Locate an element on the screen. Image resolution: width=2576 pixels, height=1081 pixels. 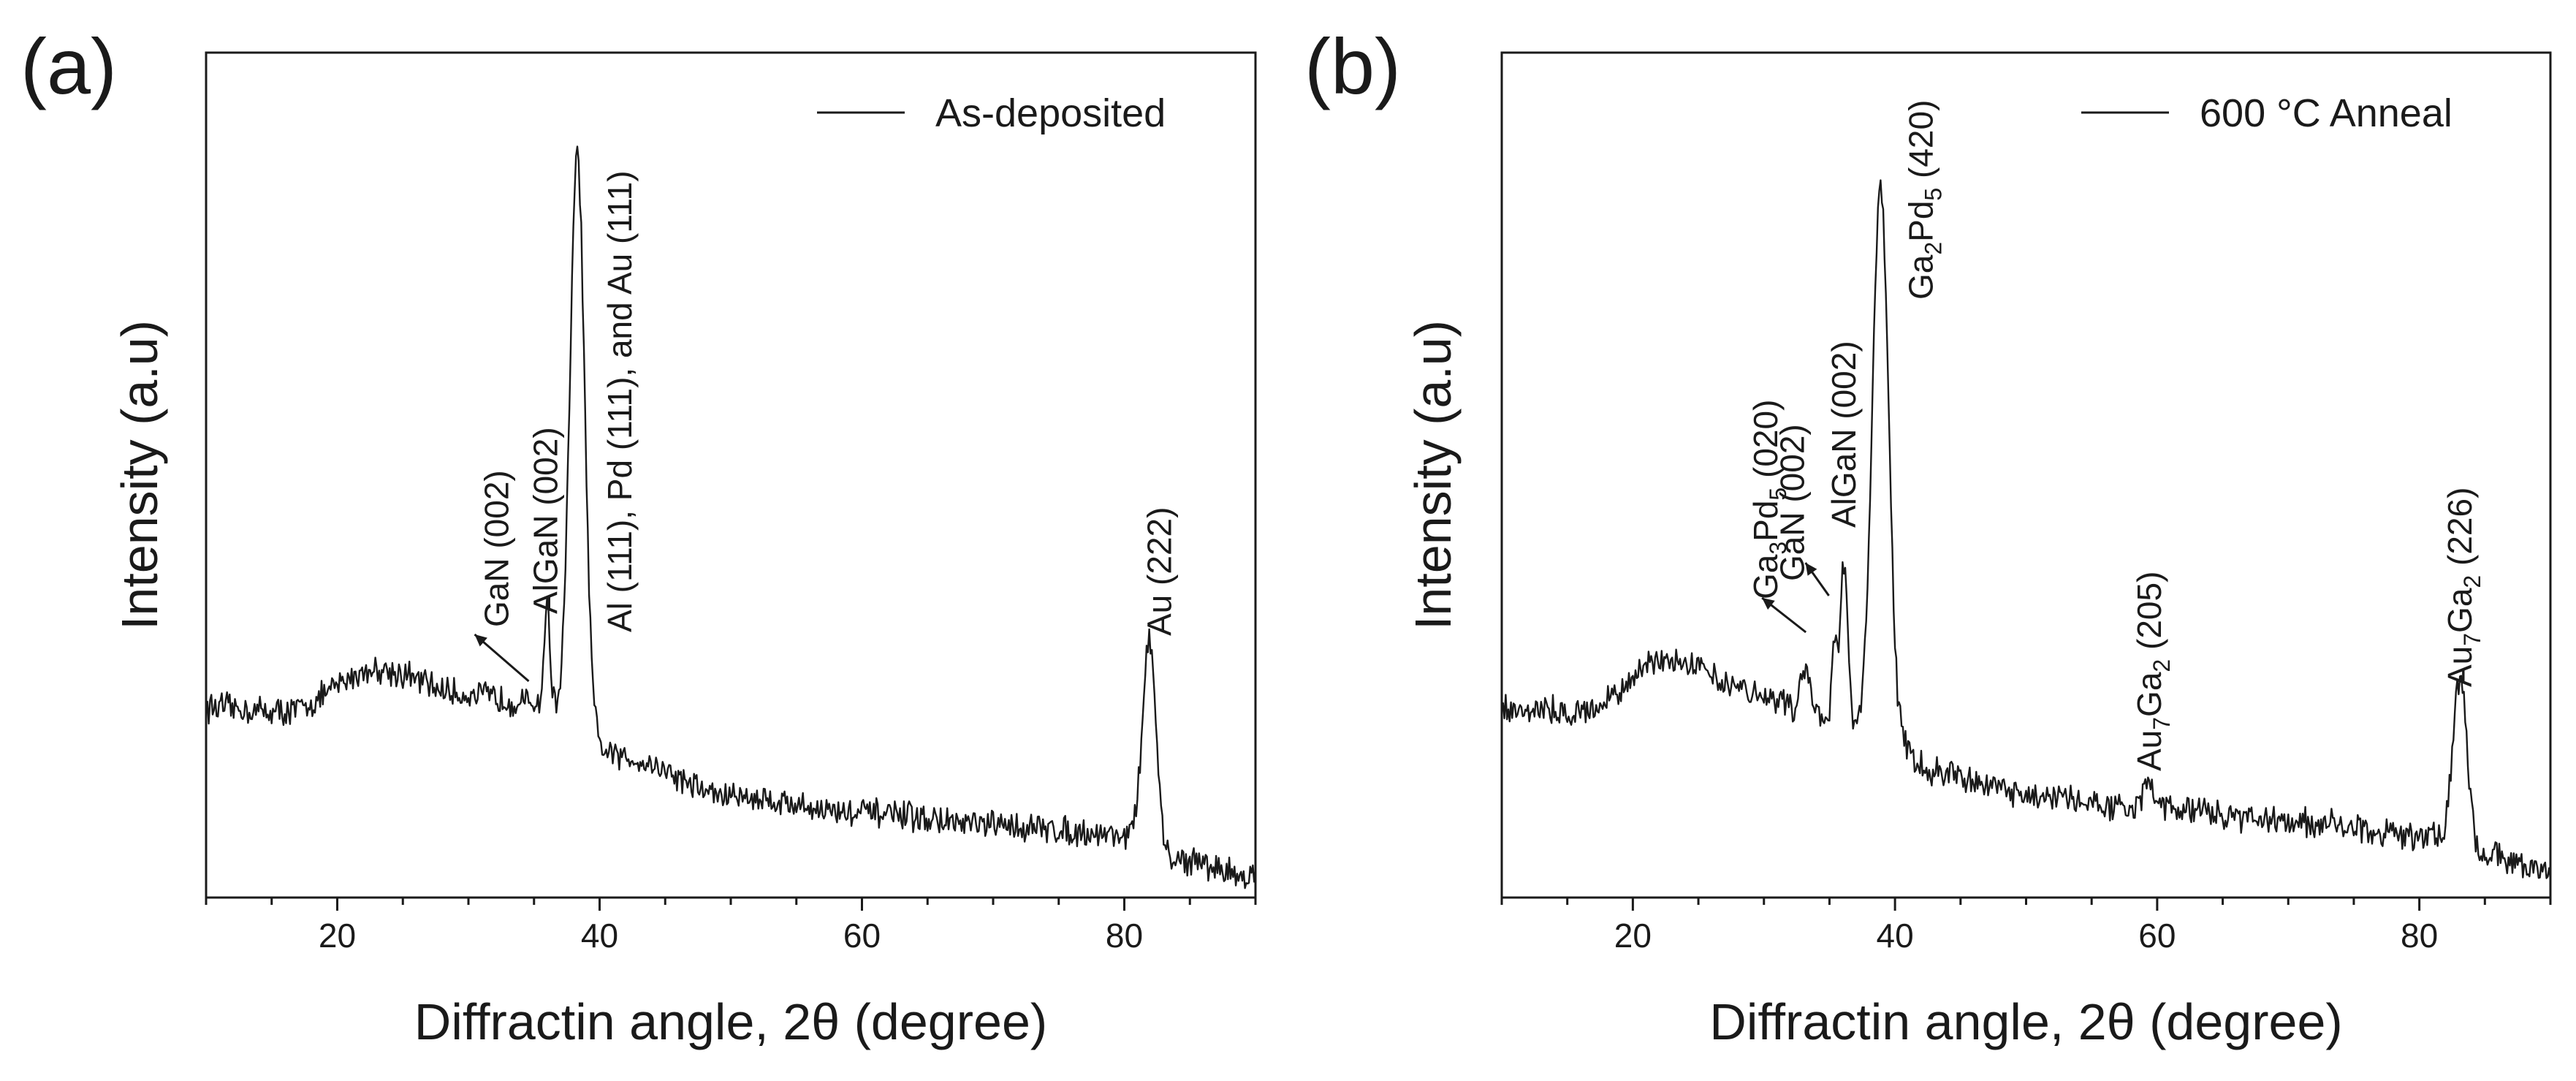
annotation-arrow is located at coordinates (502, 658).